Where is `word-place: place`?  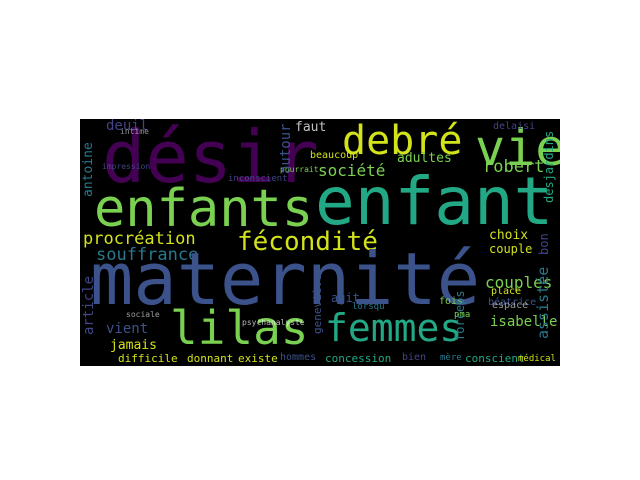
word-place: place is located at coordinates (506, 291).